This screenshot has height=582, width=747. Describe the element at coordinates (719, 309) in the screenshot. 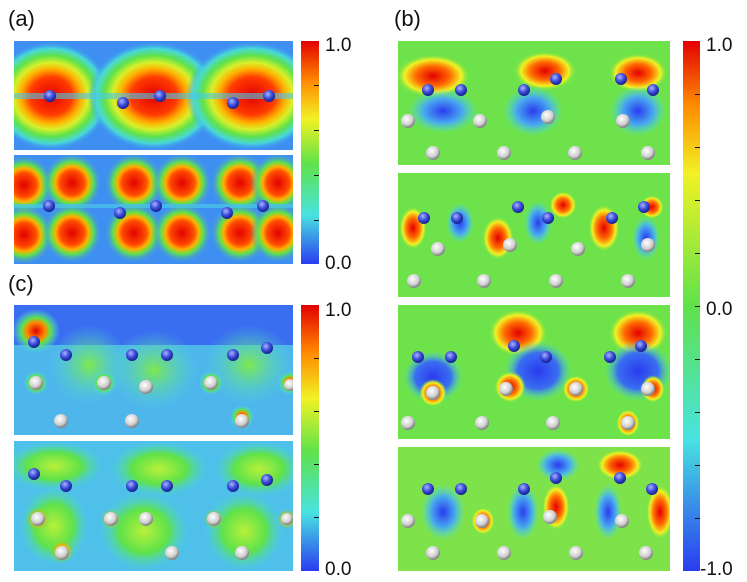

I see `colorbar-b-mid-label: 0.0` at that location.